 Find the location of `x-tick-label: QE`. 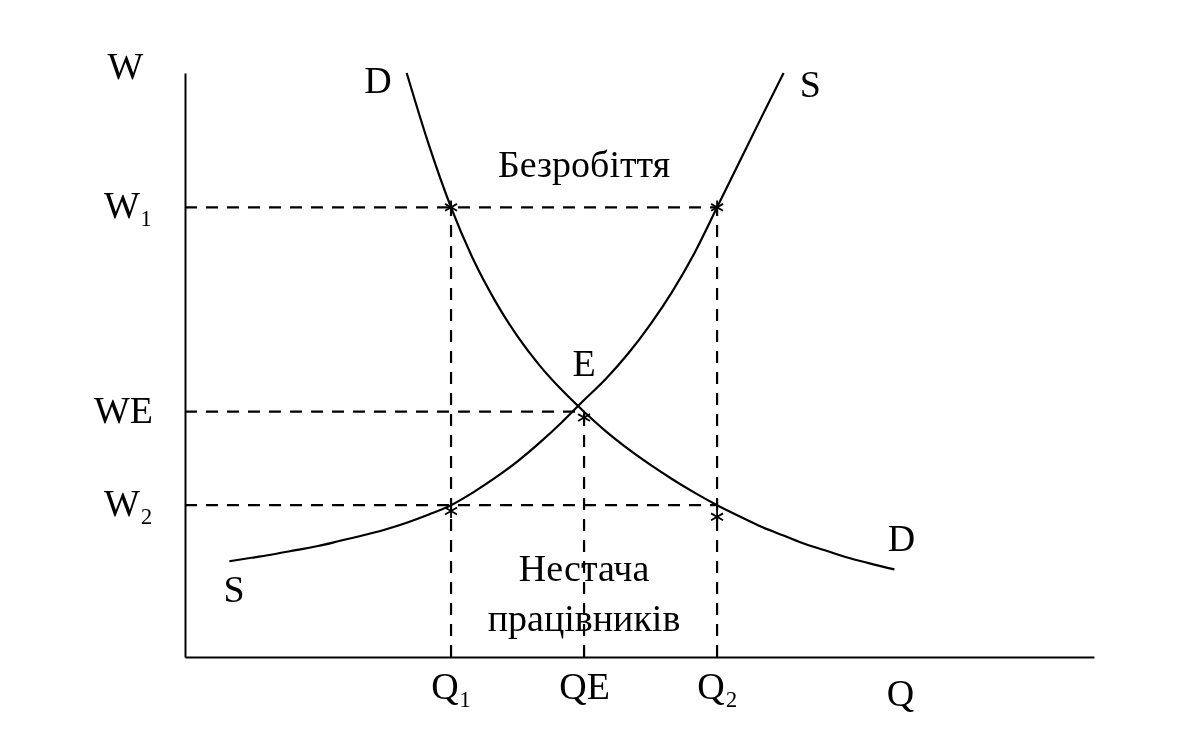

x-tick-label: QE is located at coordinates (584, 686).